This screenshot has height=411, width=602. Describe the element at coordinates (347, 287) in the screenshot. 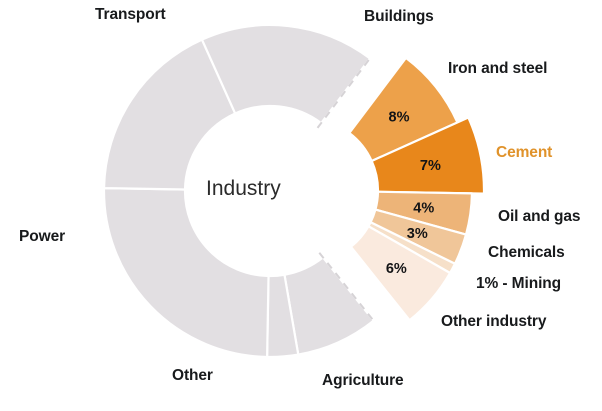

I see `explode-guide-line-end` at that location.